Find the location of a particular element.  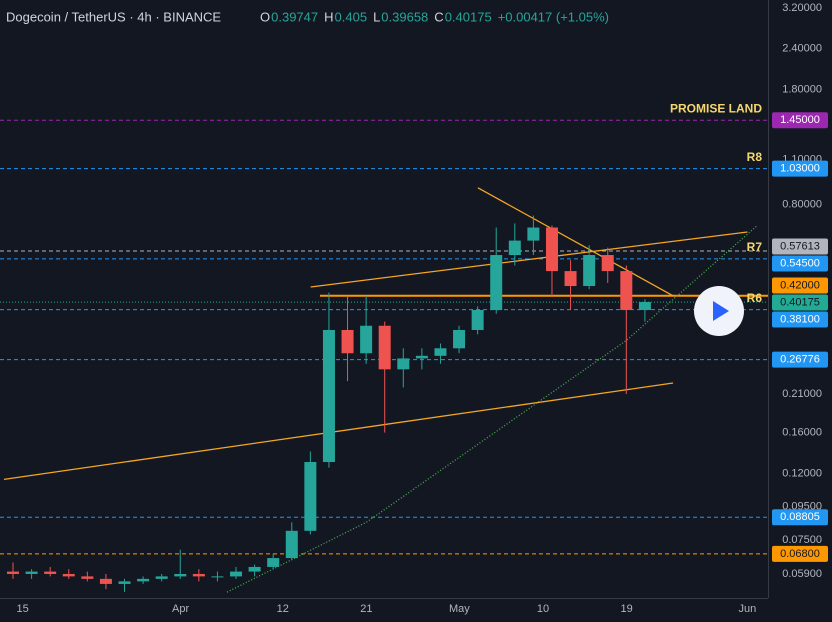

price-label: 0.38100 is located at coordinates (800, 319).